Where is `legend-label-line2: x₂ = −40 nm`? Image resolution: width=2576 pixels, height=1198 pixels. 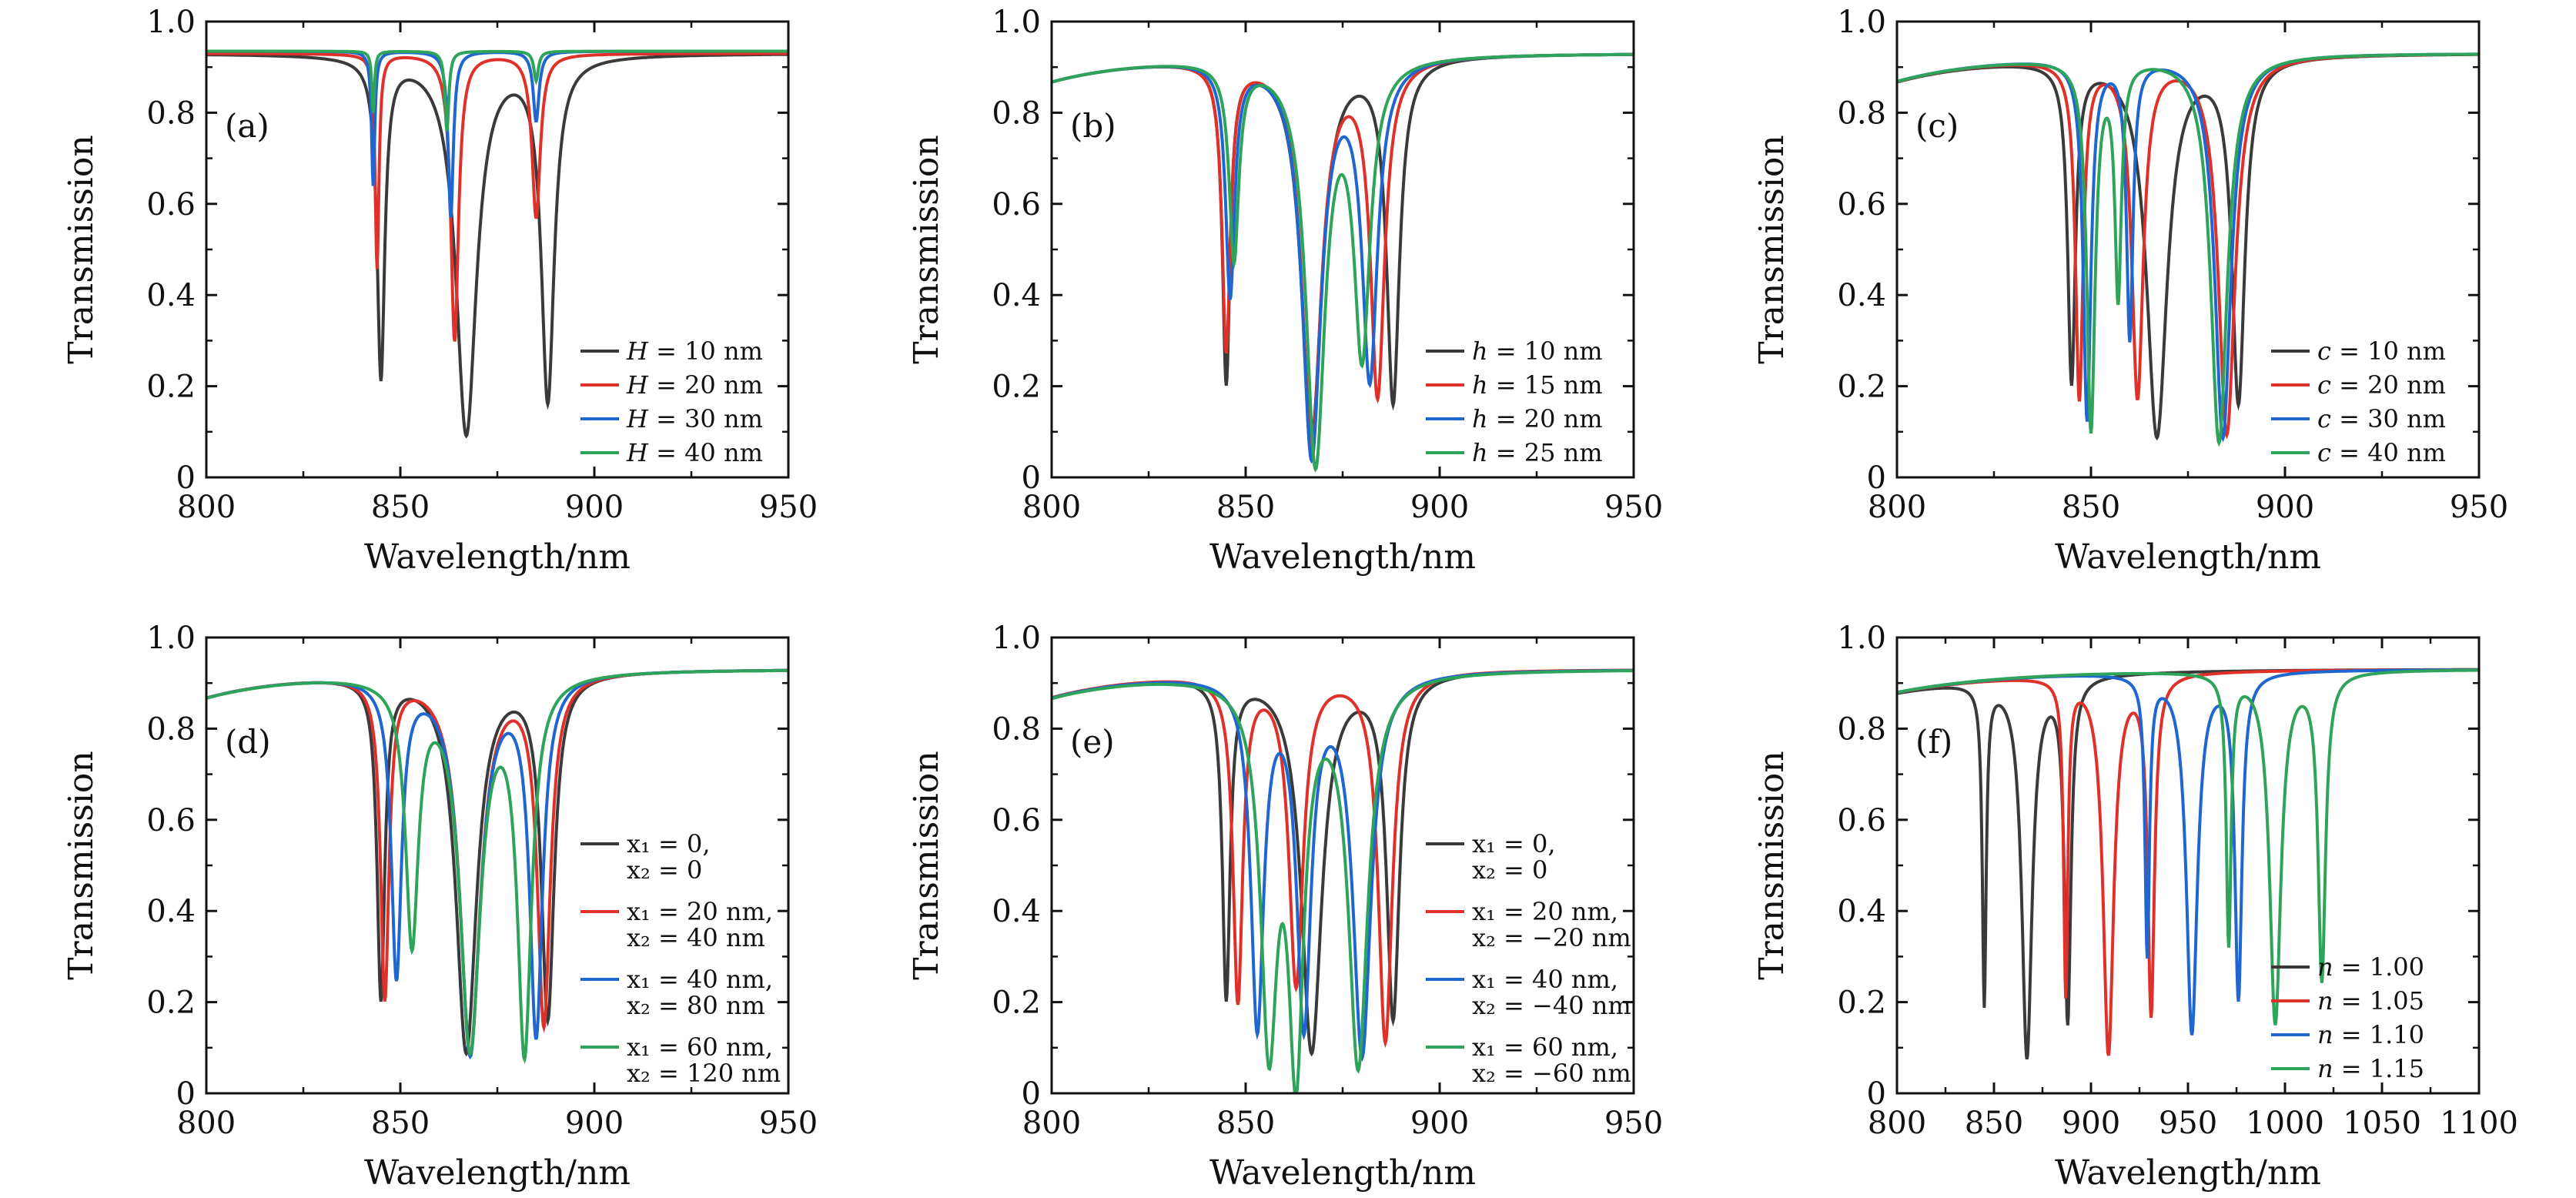
legend-label-line2: x₂ = −40 nm is located at coordinates (1552, 1005).